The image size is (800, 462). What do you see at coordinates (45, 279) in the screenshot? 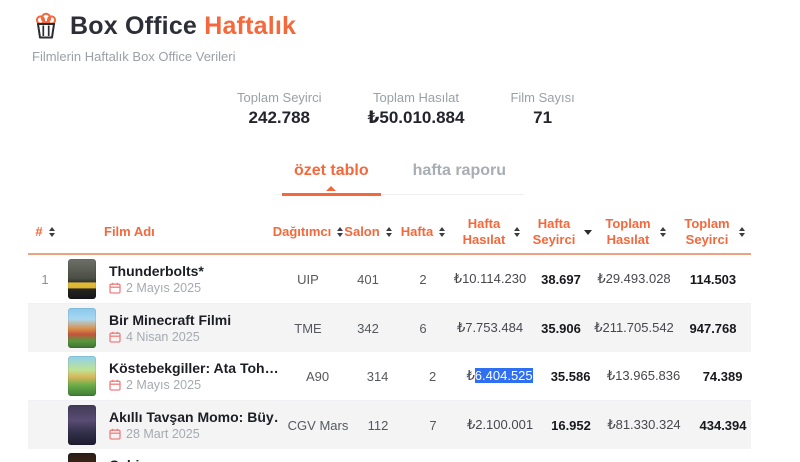
I see `rank-cell: 1` at bounding box center [45, 279].